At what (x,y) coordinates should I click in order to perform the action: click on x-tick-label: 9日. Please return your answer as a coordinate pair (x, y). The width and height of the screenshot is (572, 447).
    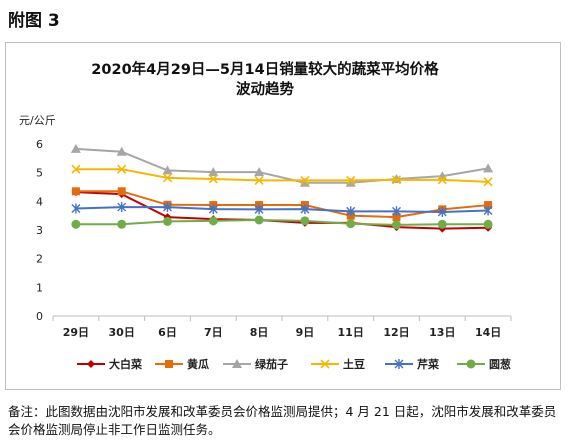
    Looking at the image, I should click on (305, 332).